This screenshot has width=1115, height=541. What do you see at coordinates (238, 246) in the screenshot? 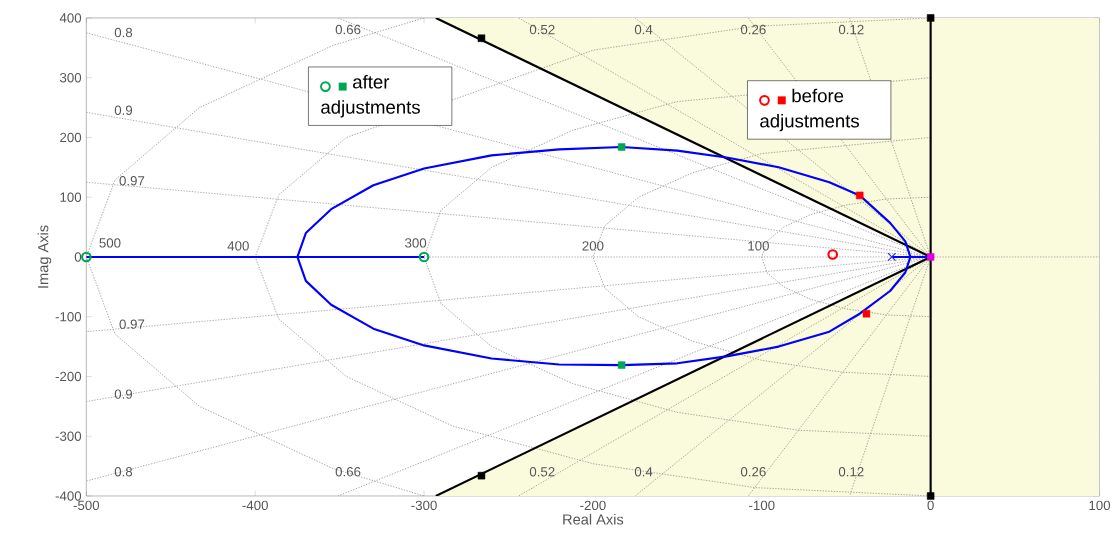
I see `annotation: 400` at bounding box center [238, 246].